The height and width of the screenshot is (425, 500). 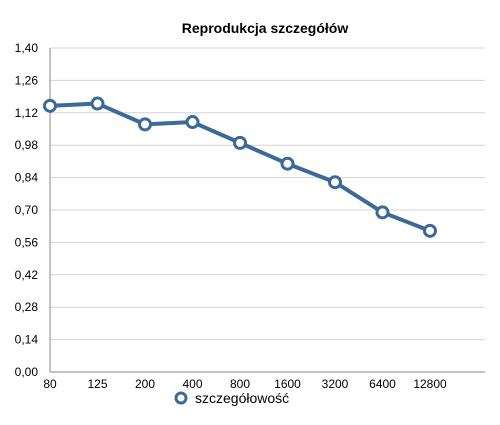 What do you see at coordinates (145, 384) in the screenshot?
I see `x-tick-label: 200` at bounding box center [145, 384].